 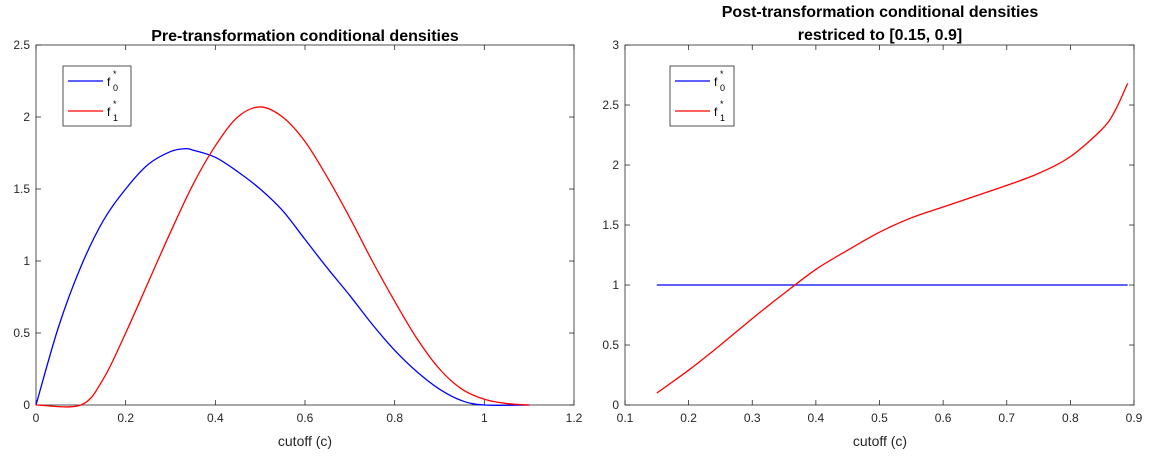 What do you see at coordinates (1134, 418) in the screenshot?
I see `right-x-tick-label: 0.9` at bounding box center [1134, 418].